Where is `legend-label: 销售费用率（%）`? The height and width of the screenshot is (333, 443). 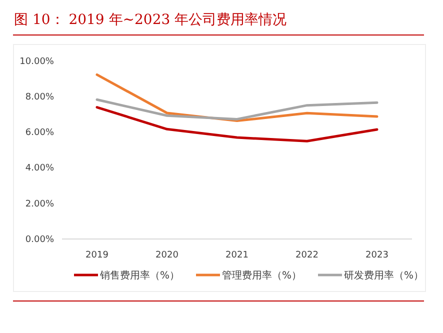 legend-label: 销售费用率（%） is located at coordinates (139, 276).